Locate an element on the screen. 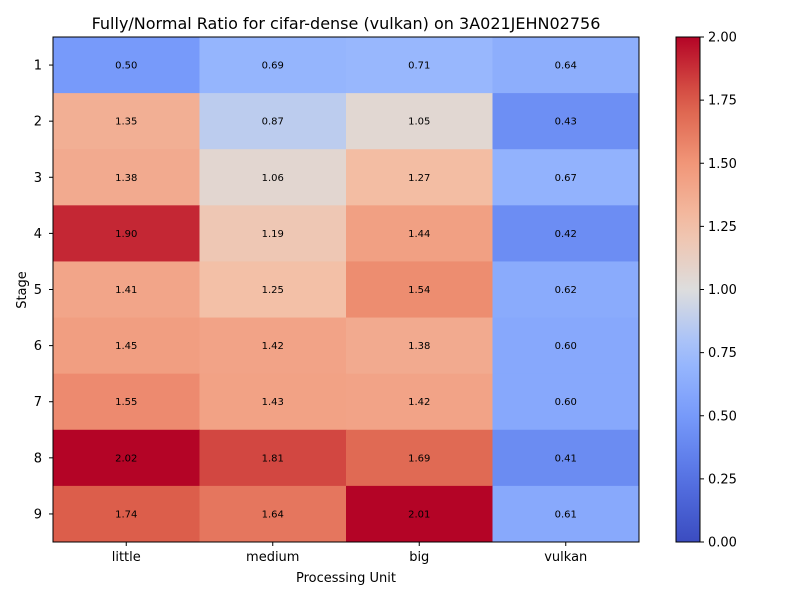 The width and height of the screenshot is (800, 600). y-tick-label: 7 is located at coordinates (38, 402).